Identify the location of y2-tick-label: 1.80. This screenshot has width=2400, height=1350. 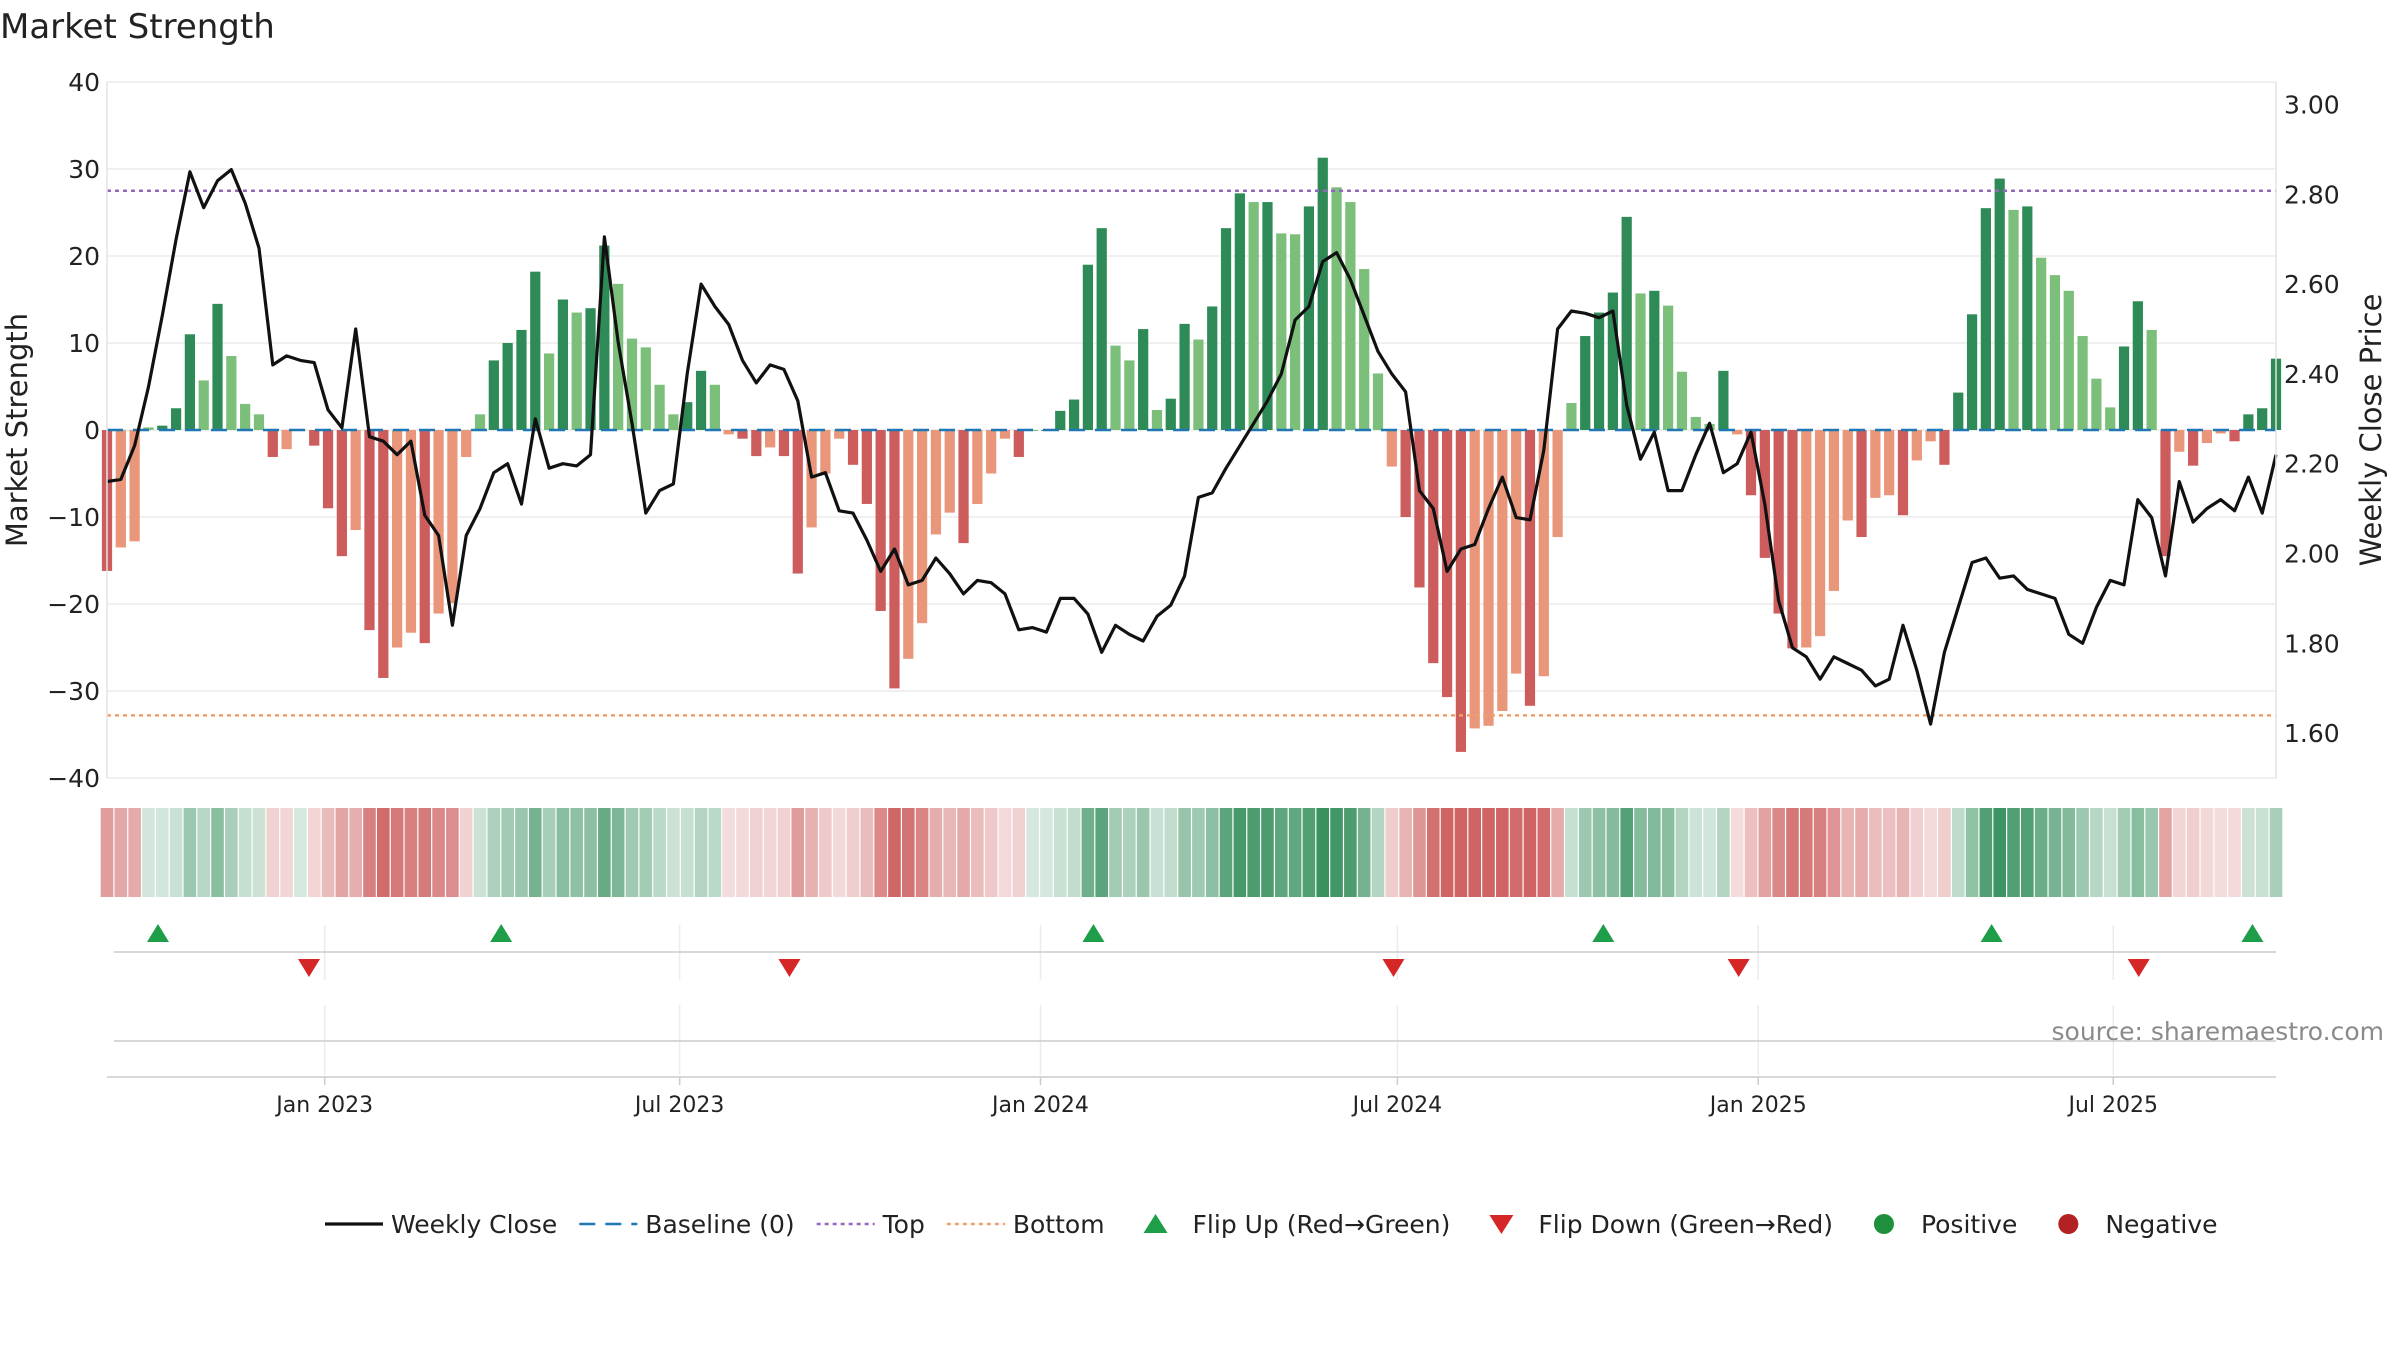
(2312, 643).